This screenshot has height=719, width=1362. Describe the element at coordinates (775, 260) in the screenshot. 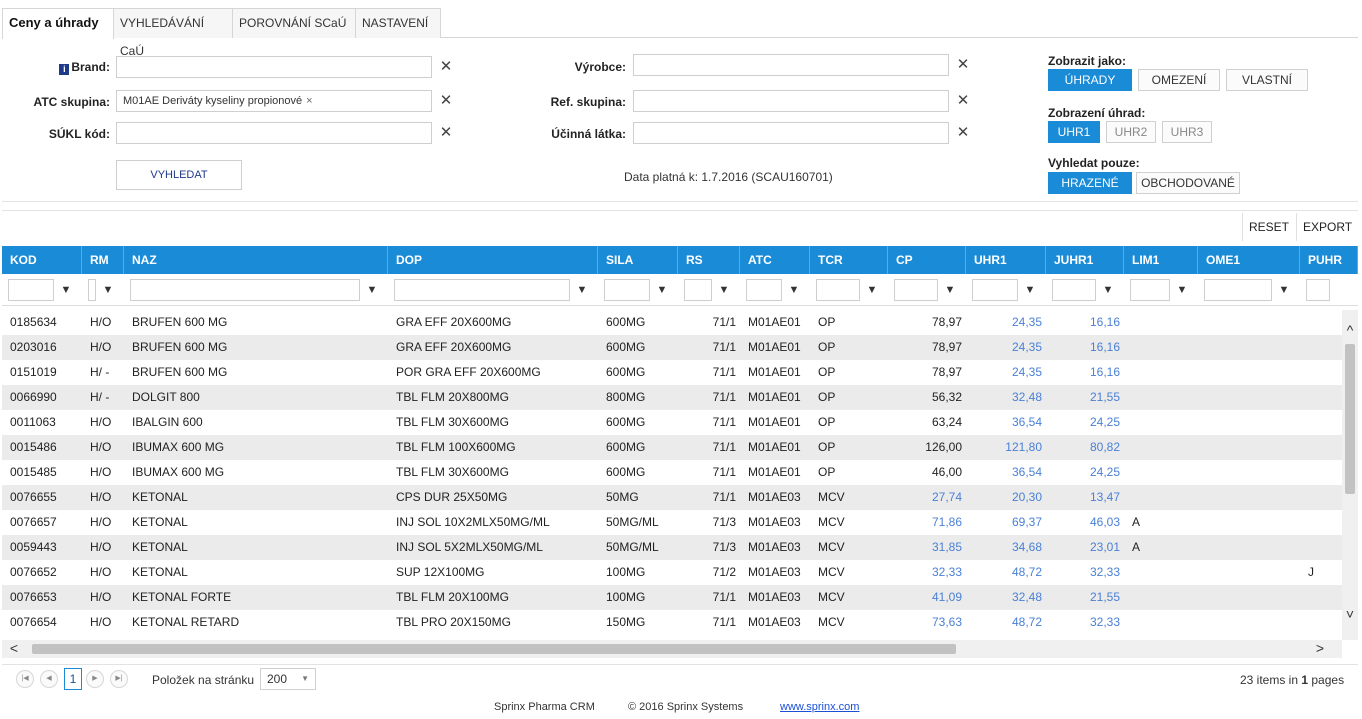

I see `column-header-atc: ATC` at that location.